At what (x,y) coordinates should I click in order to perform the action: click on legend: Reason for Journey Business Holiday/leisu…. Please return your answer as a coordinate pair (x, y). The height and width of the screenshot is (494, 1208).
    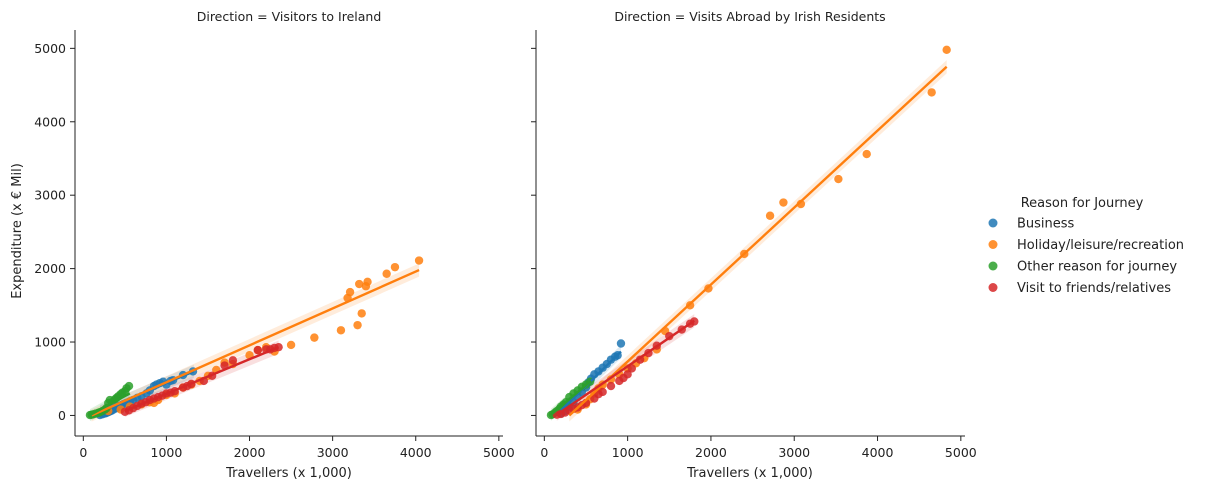
    Looking at the image, I should click on (1086, 246).